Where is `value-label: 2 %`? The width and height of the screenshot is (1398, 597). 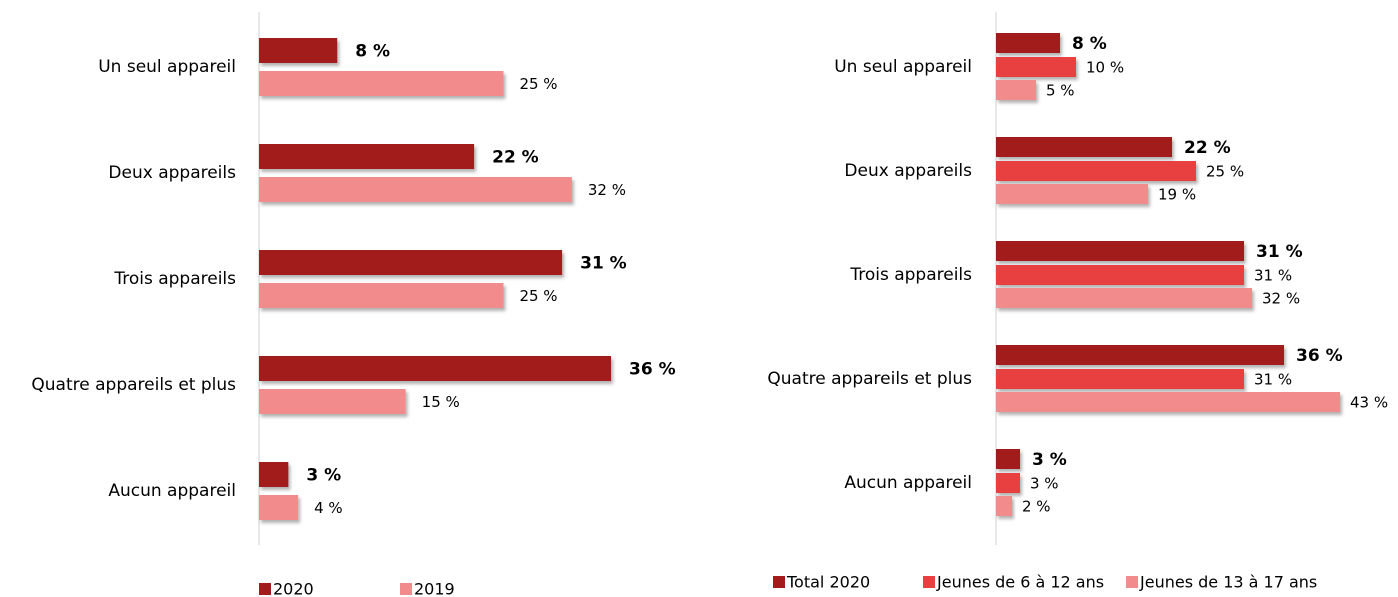 value-label: 2 % is located at coordinates (1036, 507).